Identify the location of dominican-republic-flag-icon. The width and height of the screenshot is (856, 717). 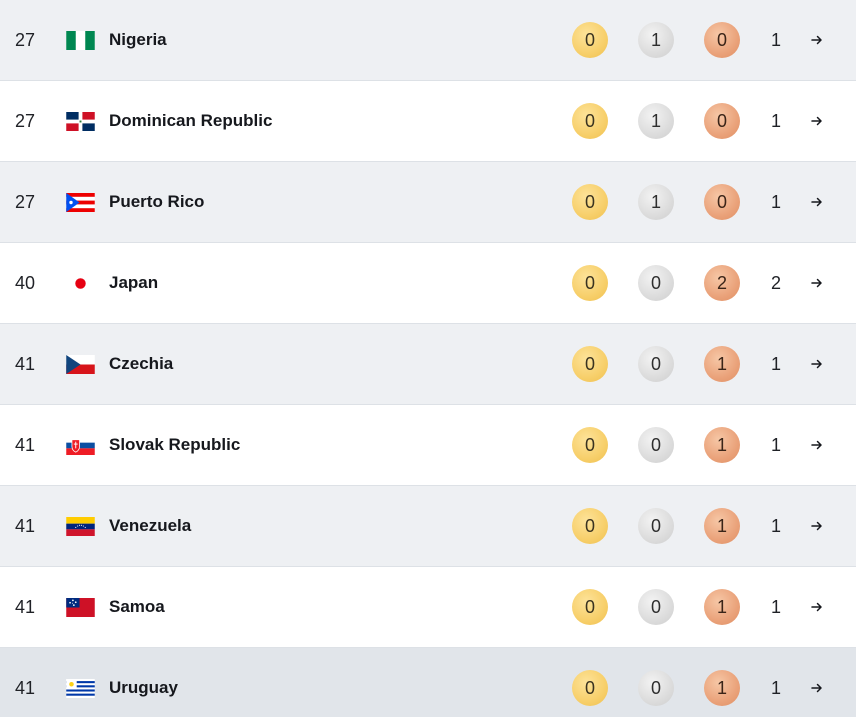
(80, 121).